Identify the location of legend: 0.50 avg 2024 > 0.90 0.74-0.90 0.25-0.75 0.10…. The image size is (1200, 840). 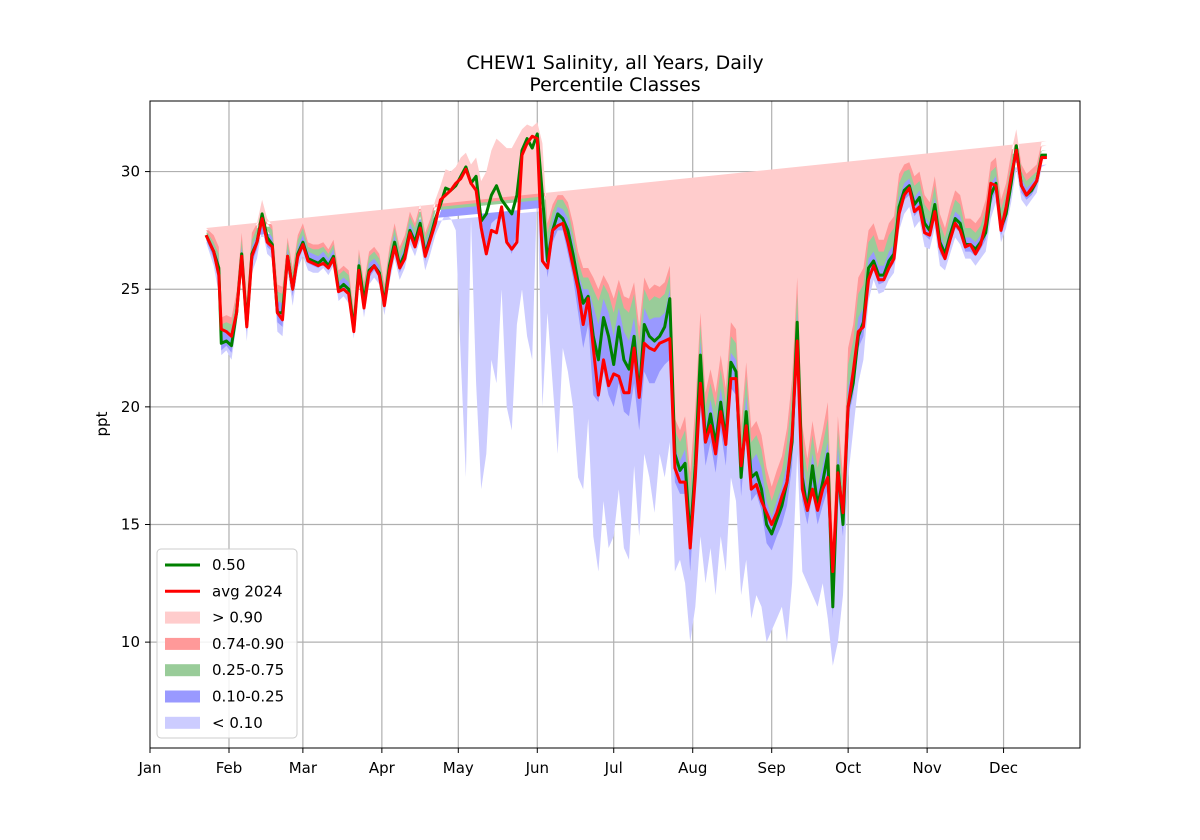
(227, 643).